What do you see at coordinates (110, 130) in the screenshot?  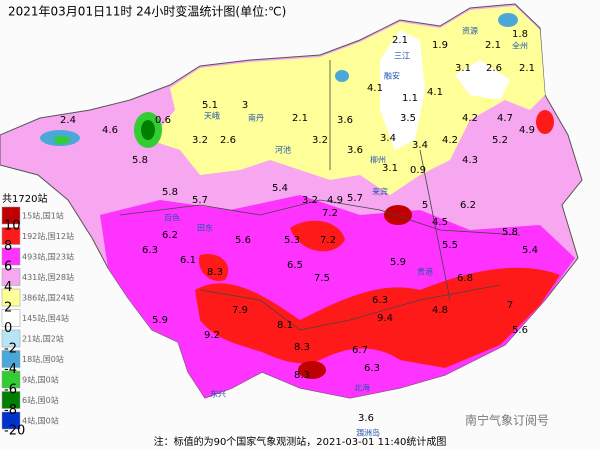 I see `station-value: 4.6` at bounding box center [110, 130].